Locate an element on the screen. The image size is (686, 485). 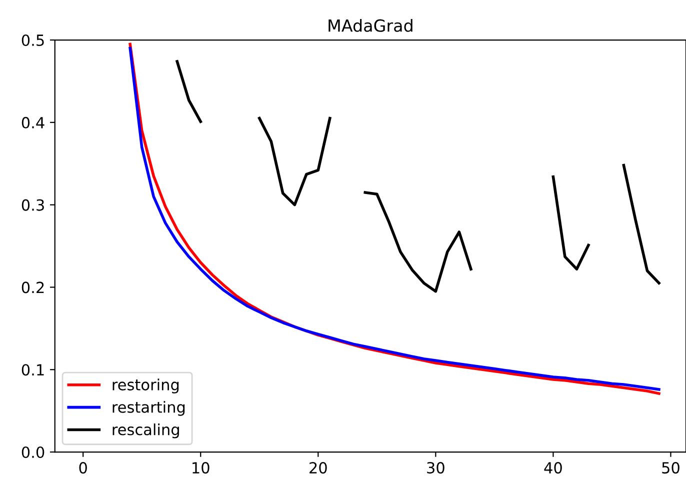
x-tick-label: 50 is located at coordinates (671, 468).